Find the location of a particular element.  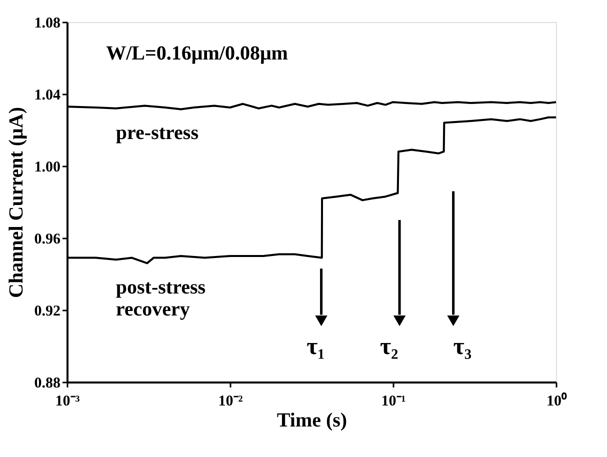

y-tick-label: 0.96 is located at coordinates (47, 240).